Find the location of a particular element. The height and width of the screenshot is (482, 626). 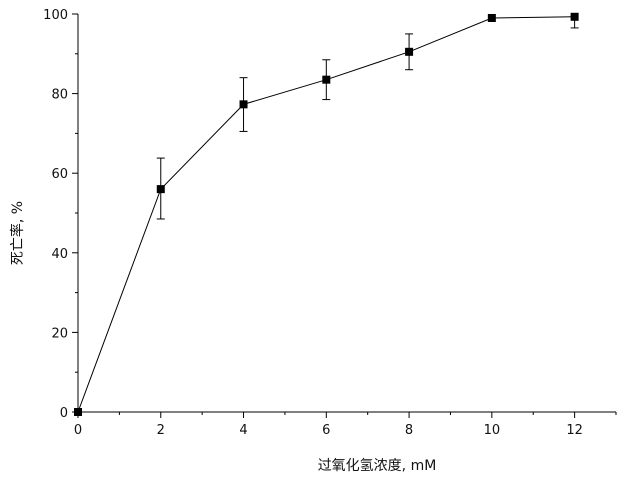

x-tick-label: 8 is located at coordinates (409, 430).